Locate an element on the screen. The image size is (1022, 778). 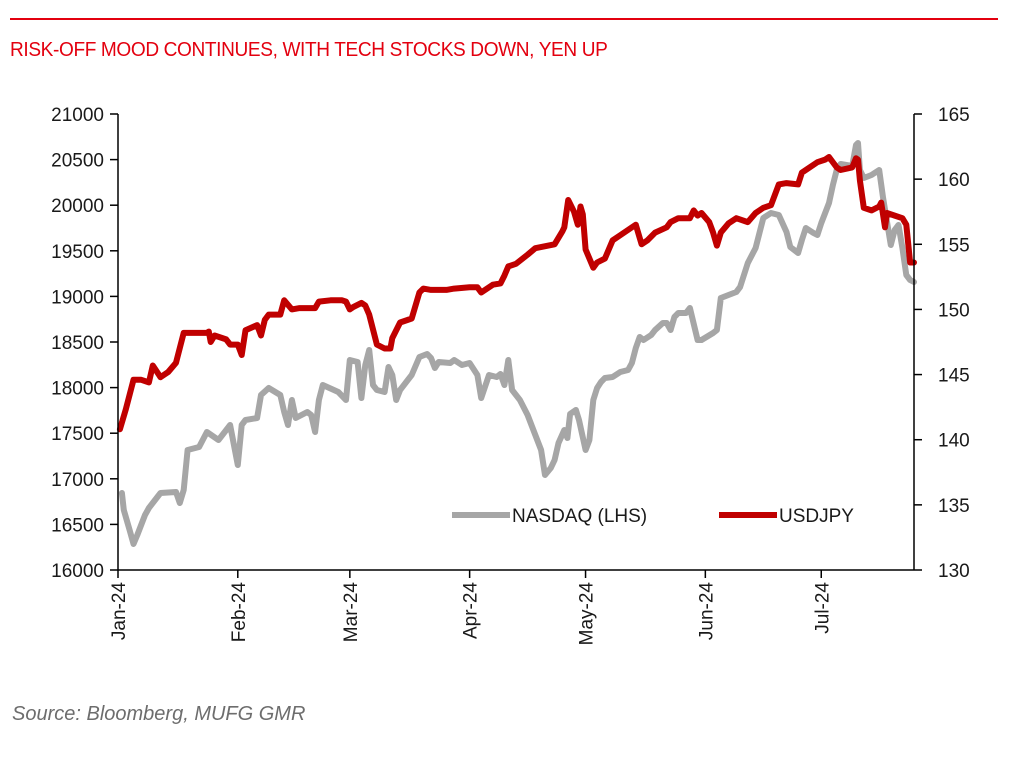
x-tick-label: Jan-24 is located at coordinates (119, 611).